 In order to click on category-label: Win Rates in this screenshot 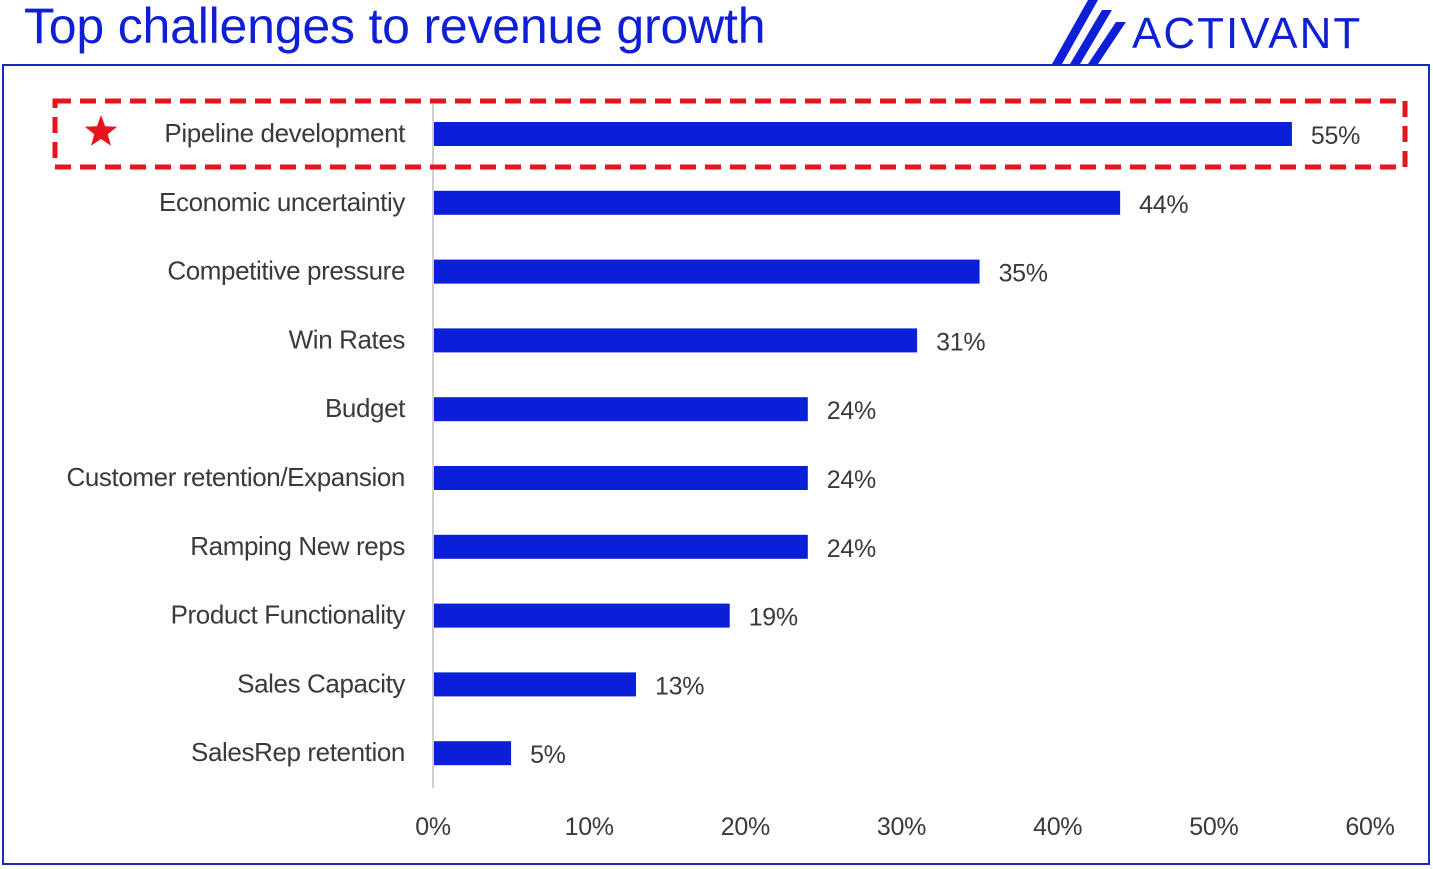, I will do `click(347, 339)`.